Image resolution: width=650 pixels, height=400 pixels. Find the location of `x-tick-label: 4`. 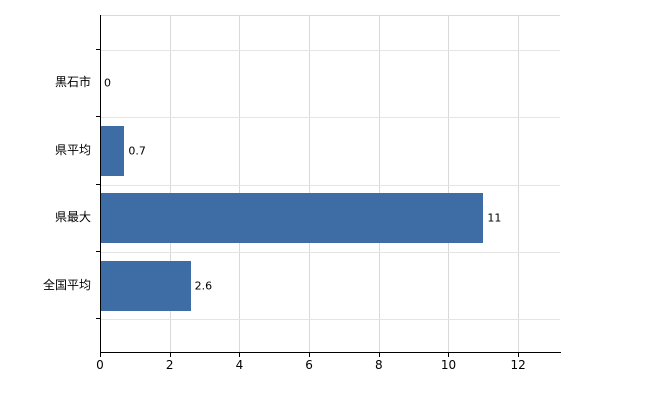

x-tick-label: 4 is located at coordinates (239, 365).